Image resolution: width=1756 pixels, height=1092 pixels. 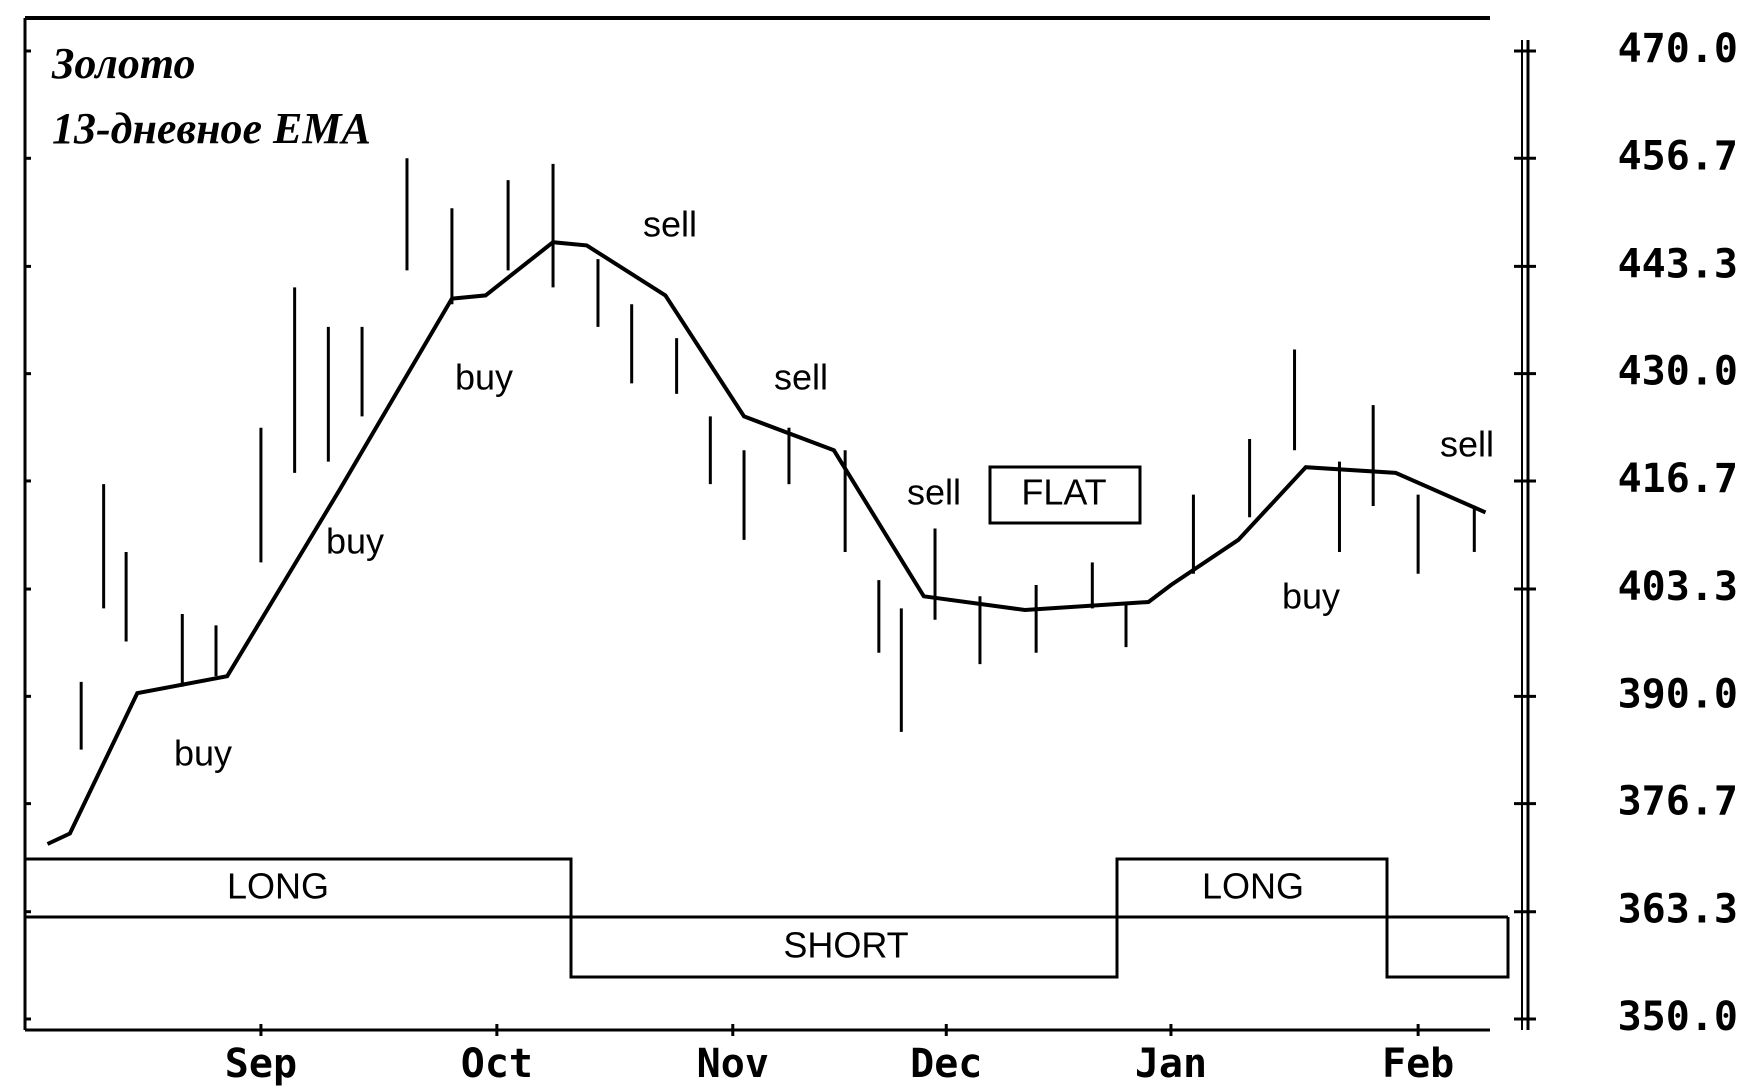 What do you see at coordinates (1063, 492) in the screenshot?
I see `annotation: FLAT` at bounding box center [1063, 492].